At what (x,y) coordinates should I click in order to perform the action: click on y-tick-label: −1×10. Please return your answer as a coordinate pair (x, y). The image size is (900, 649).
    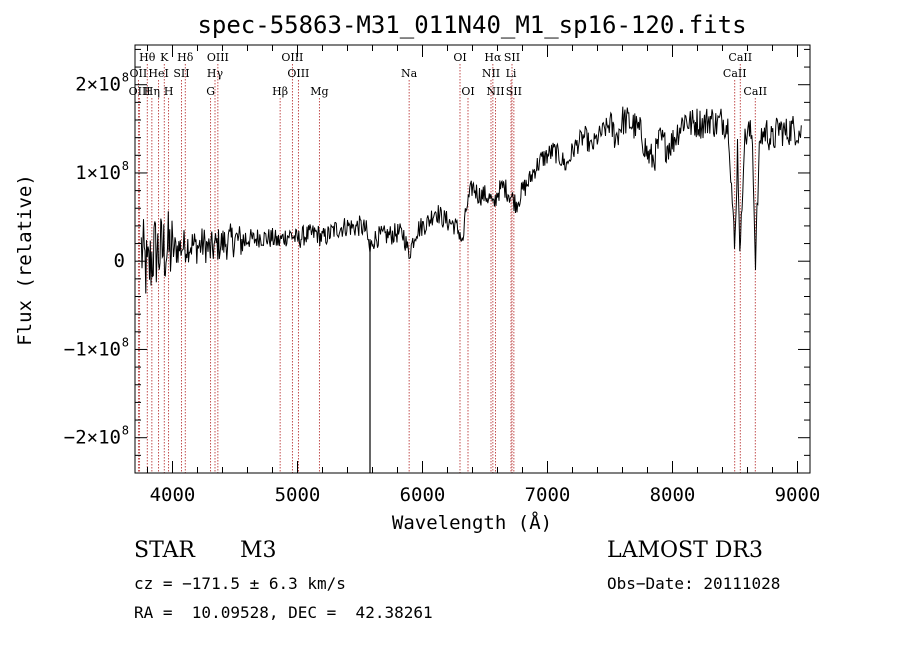
    Looking at the image, I should click on (92, 349).